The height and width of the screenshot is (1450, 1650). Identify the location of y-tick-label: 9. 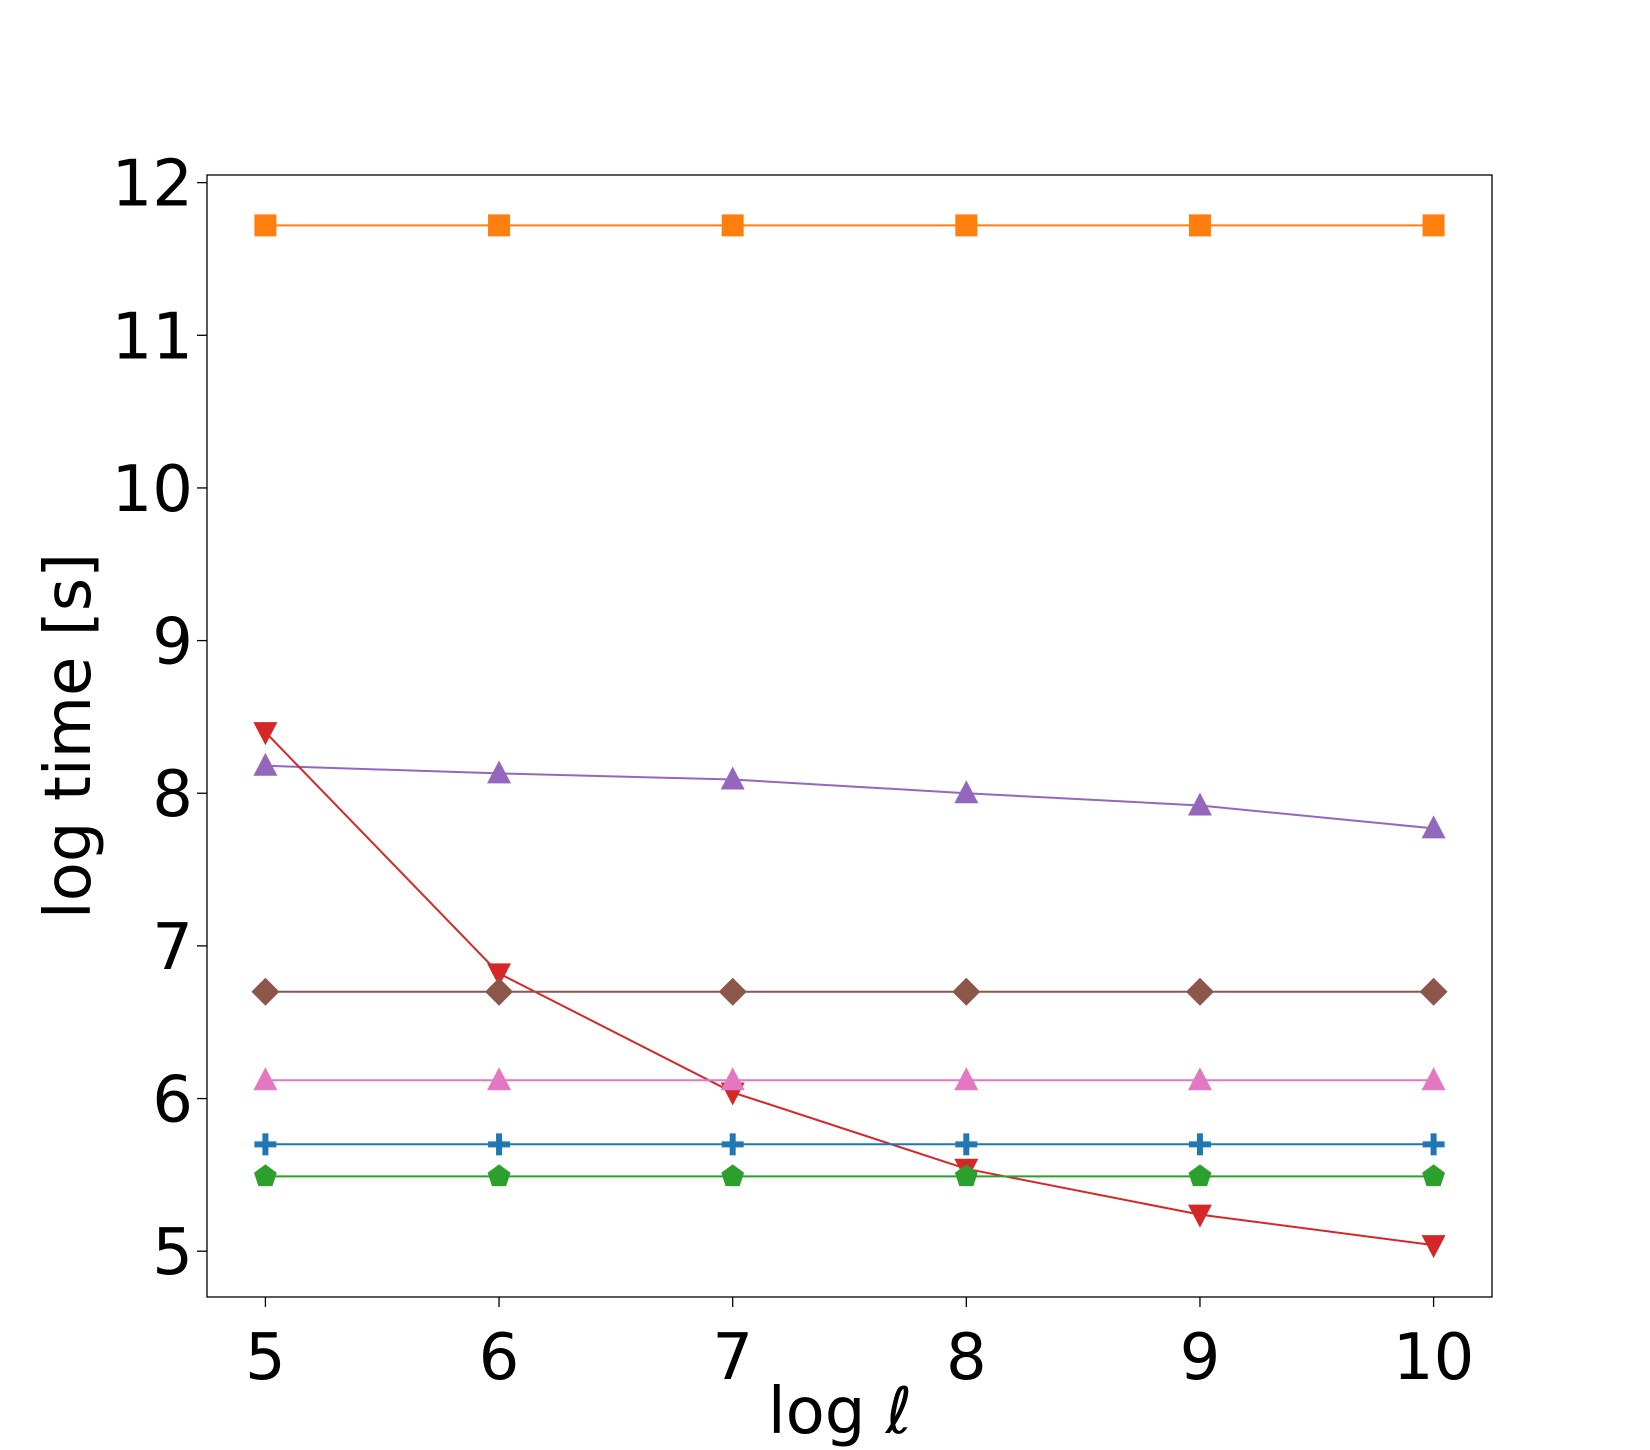
(172, 643).